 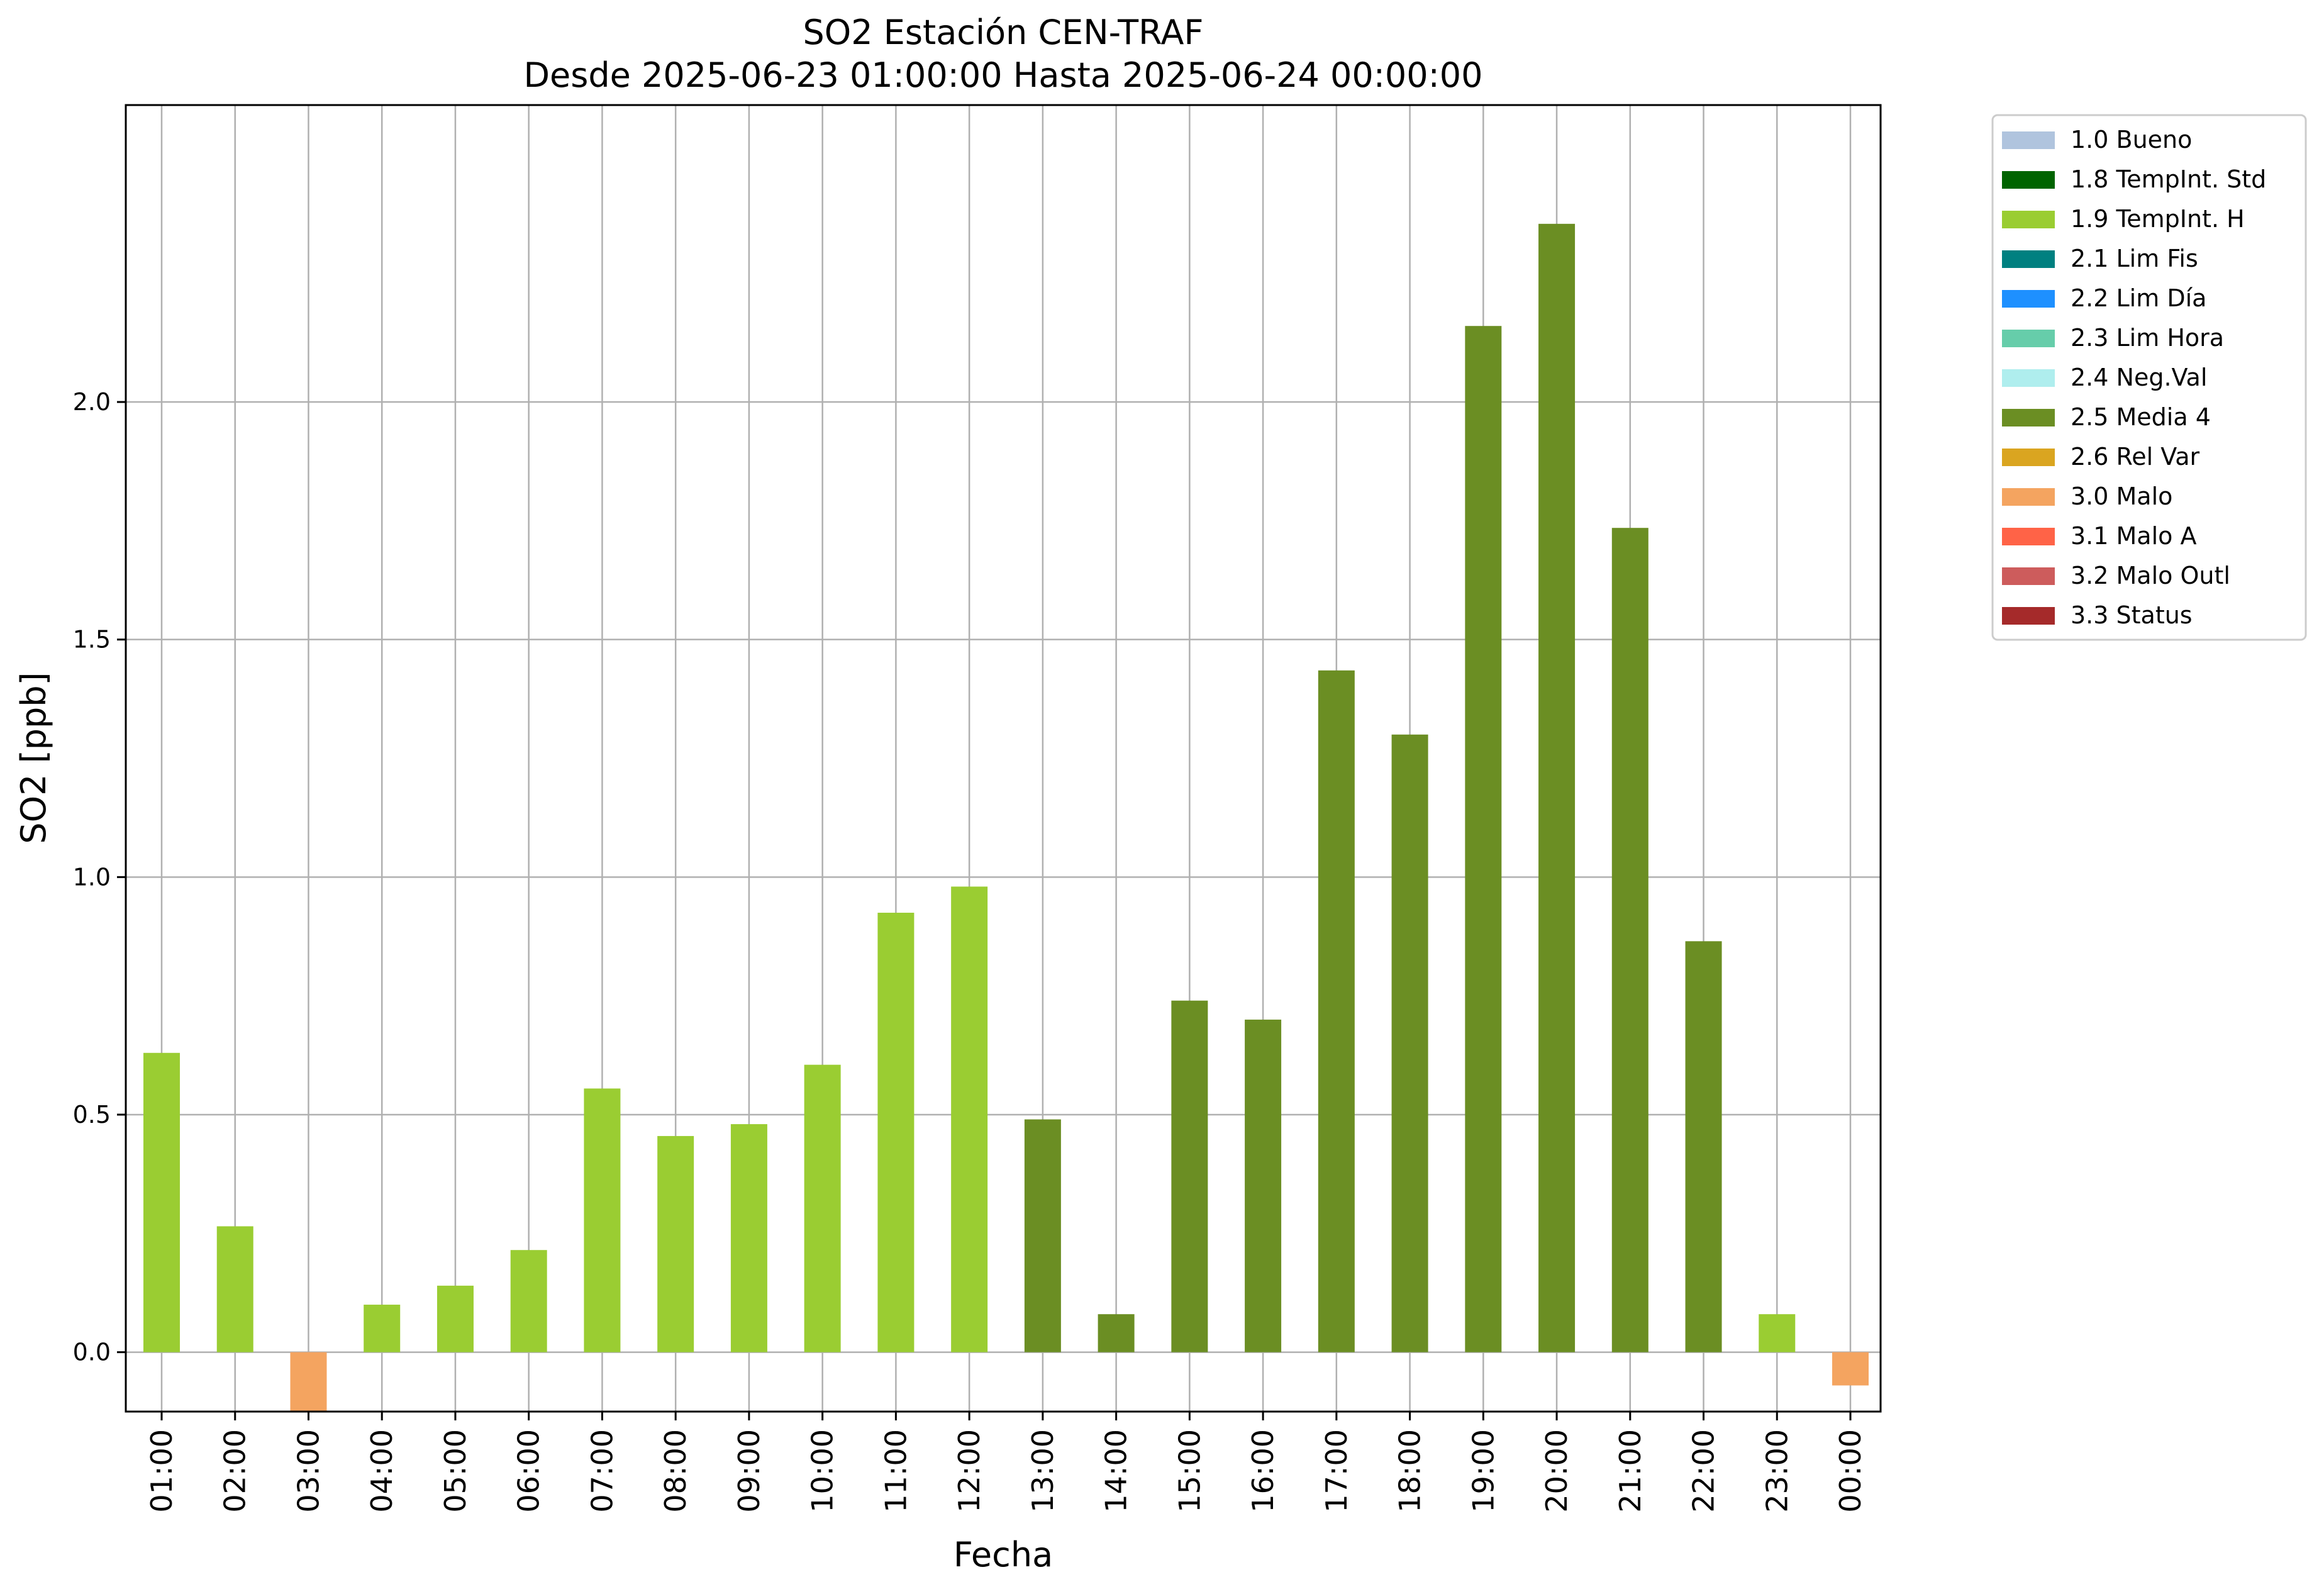 I want to click on y-tick-label: 1.5, so click(x=92, y=640).